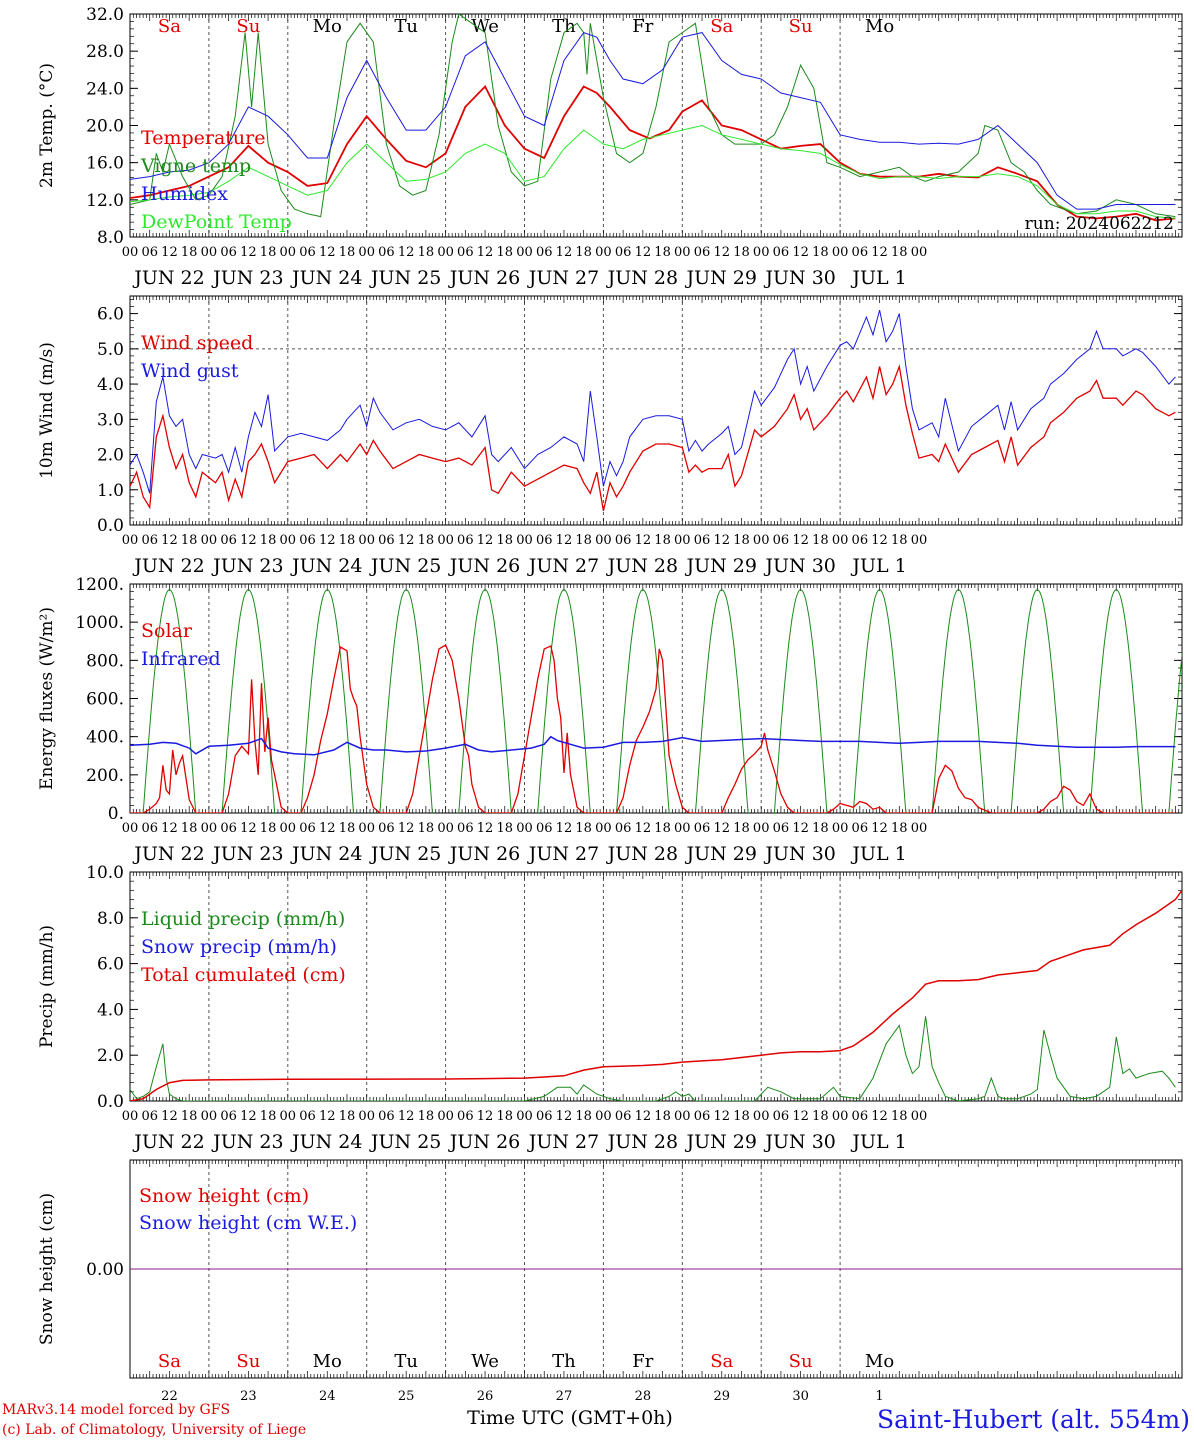 The image size is (1194, 1440). Describe the element at coordinates (110, 965) in the screenshot. I see `y-tick-label: 6.0` at that location.